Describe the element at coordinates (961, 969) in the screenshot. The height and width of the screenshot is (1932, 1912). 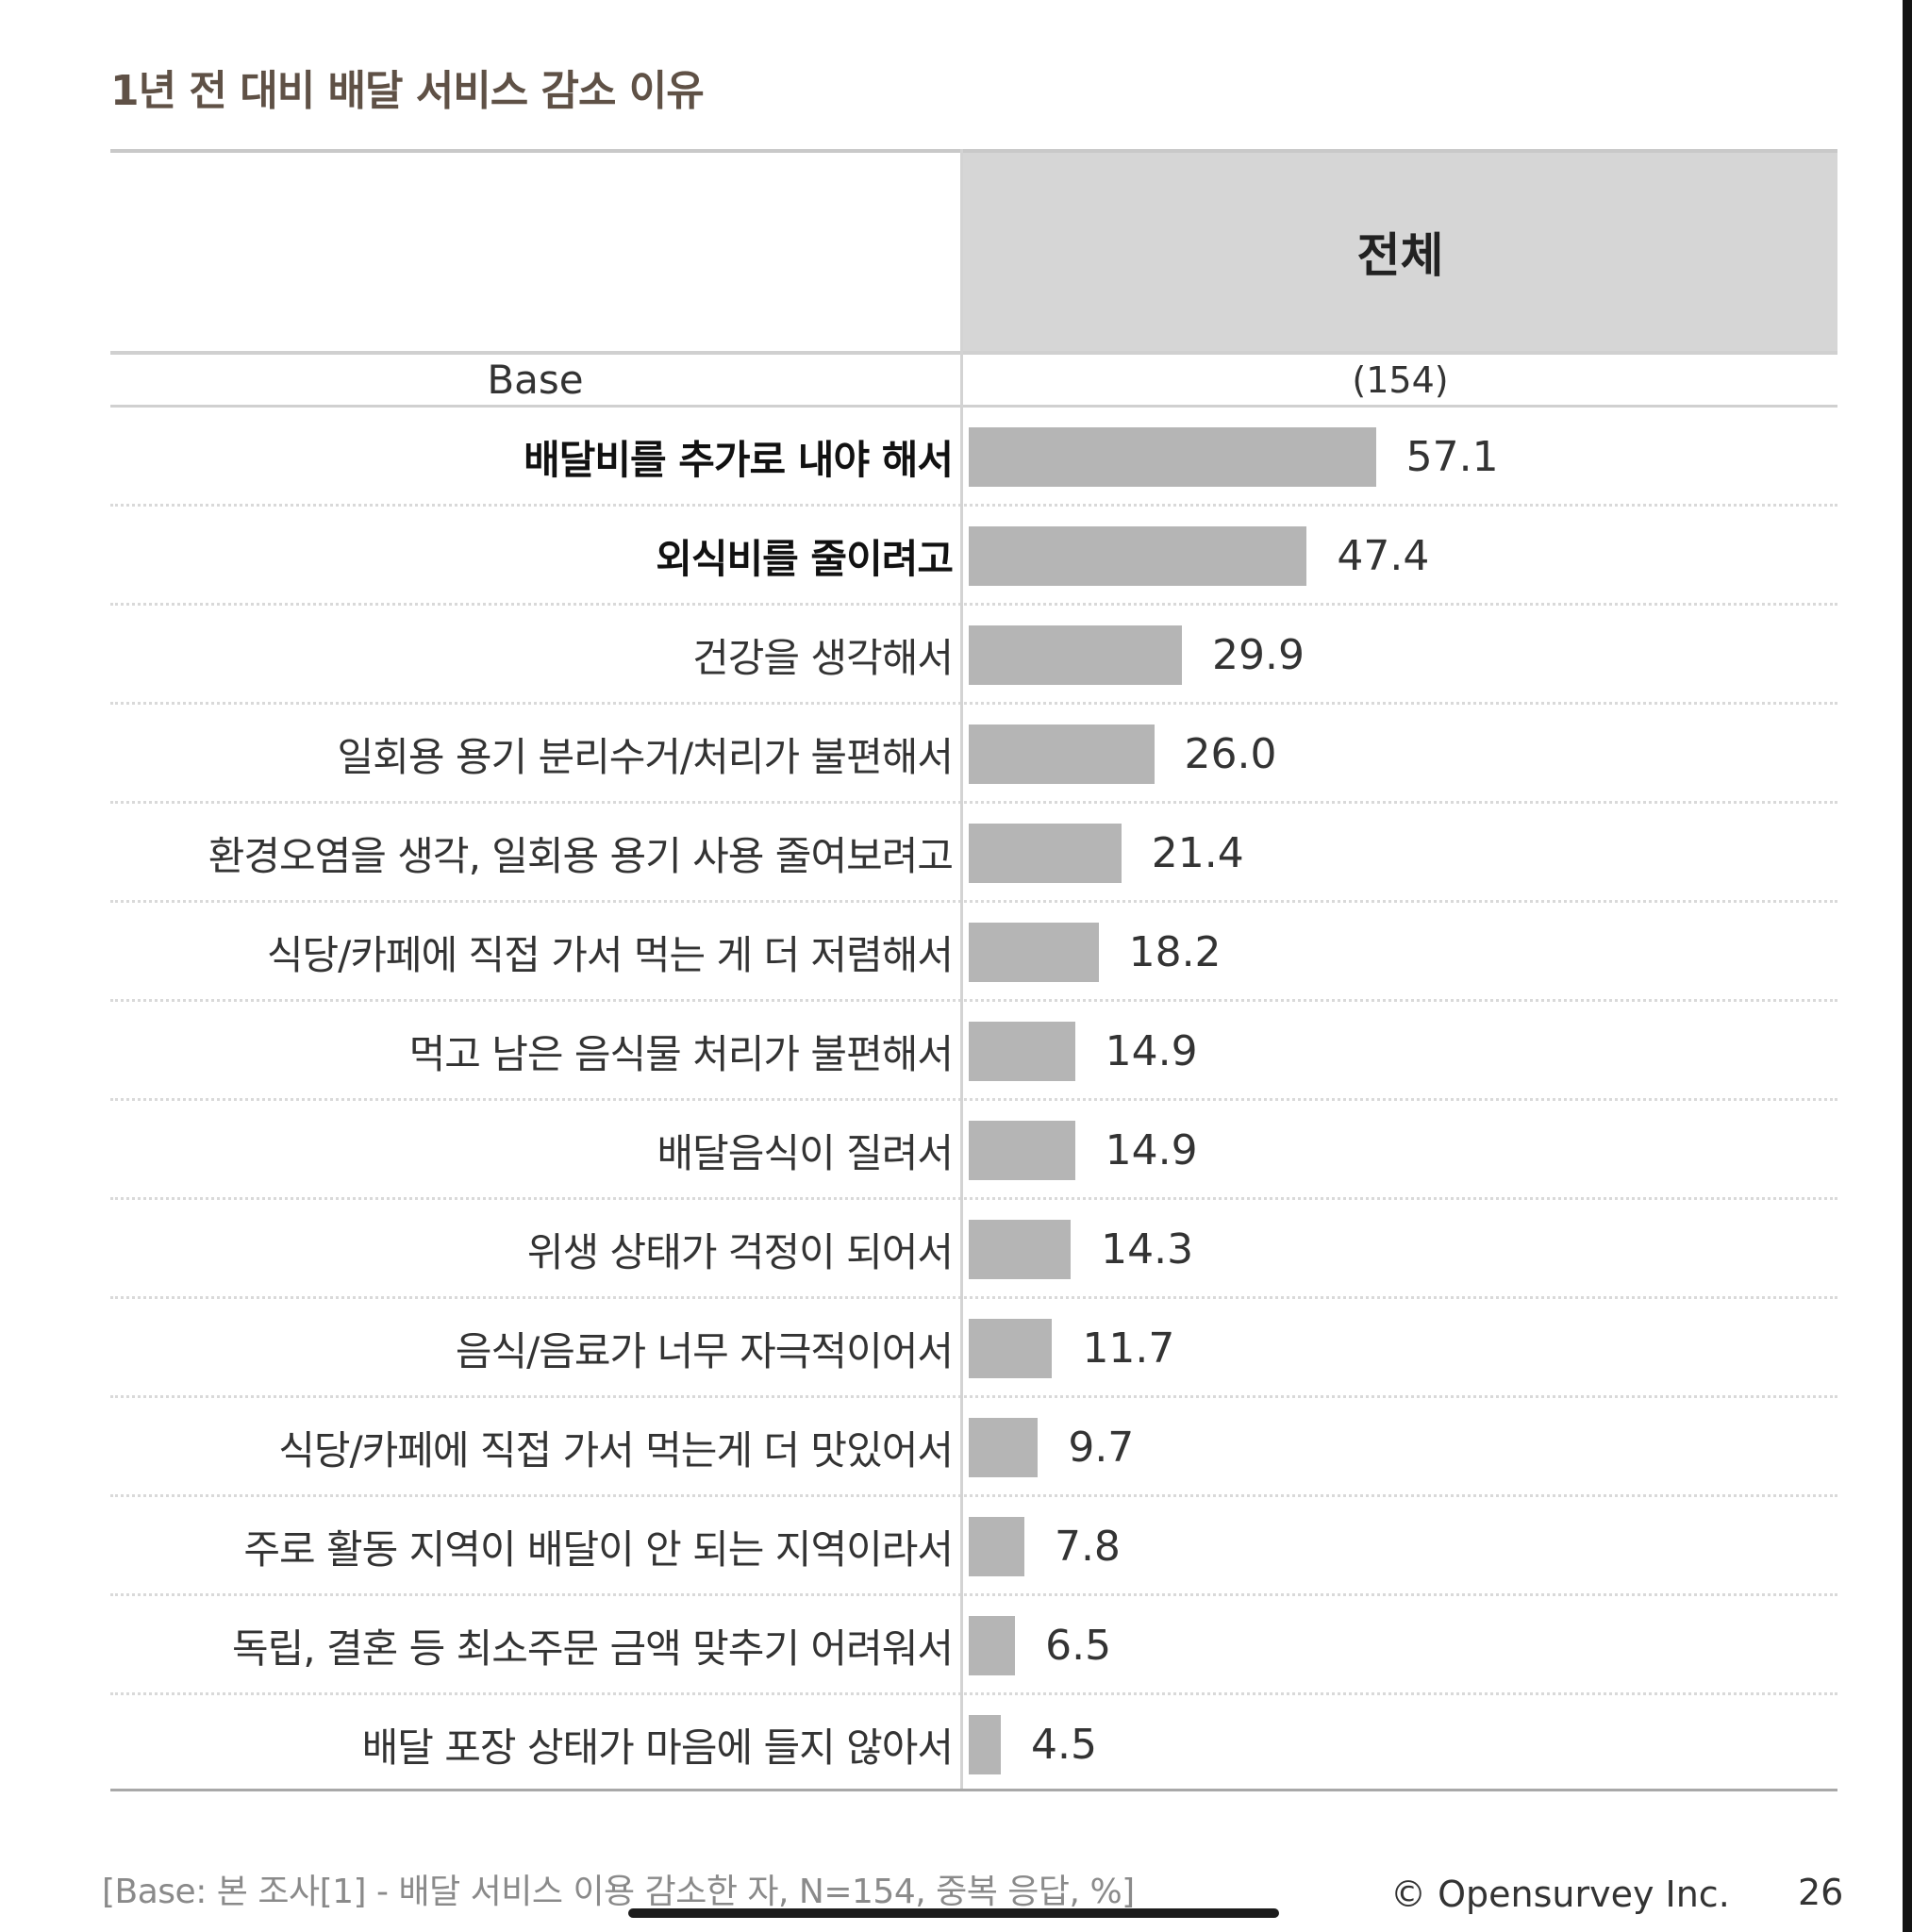
I see `column-divider` at that location.